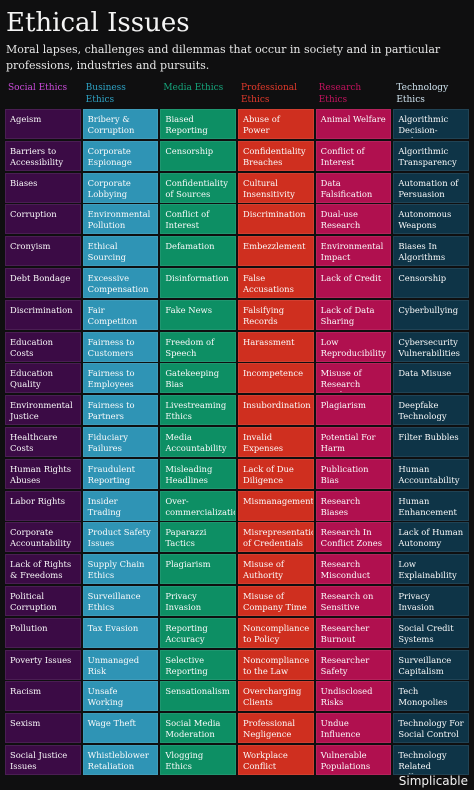  I want to click on issue-cell: Social Credit Systems, so click(431, 632).